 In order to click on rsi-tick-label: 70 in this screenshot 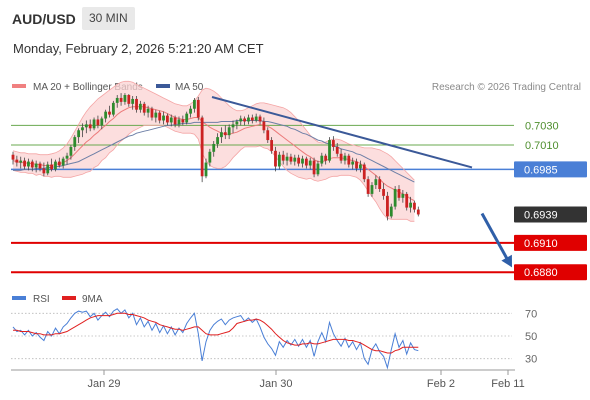, I will do `click(531, 314)`.